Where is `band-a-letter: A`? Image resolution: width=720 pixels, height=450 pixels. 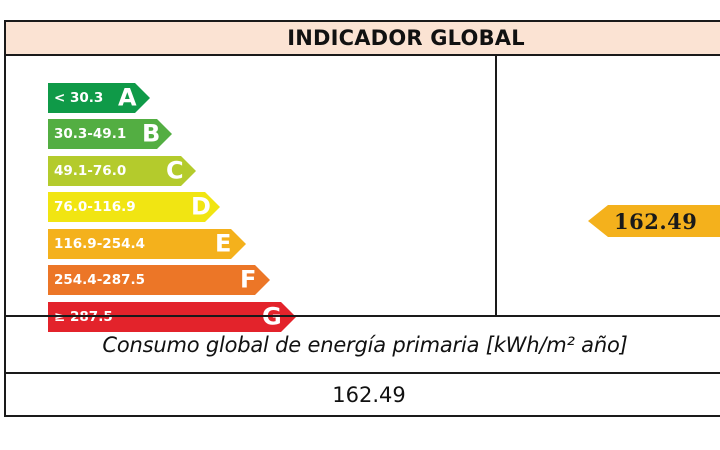 band-a-letter: A is located at coordinates (127, 97).